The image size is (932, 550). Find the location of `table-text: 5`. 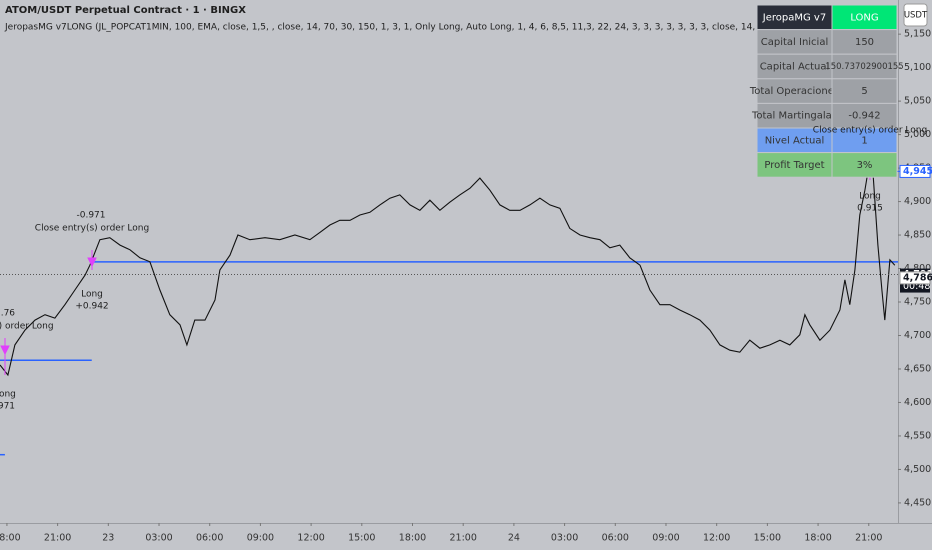

table-text: 5 is located at coordinates (864, 91).